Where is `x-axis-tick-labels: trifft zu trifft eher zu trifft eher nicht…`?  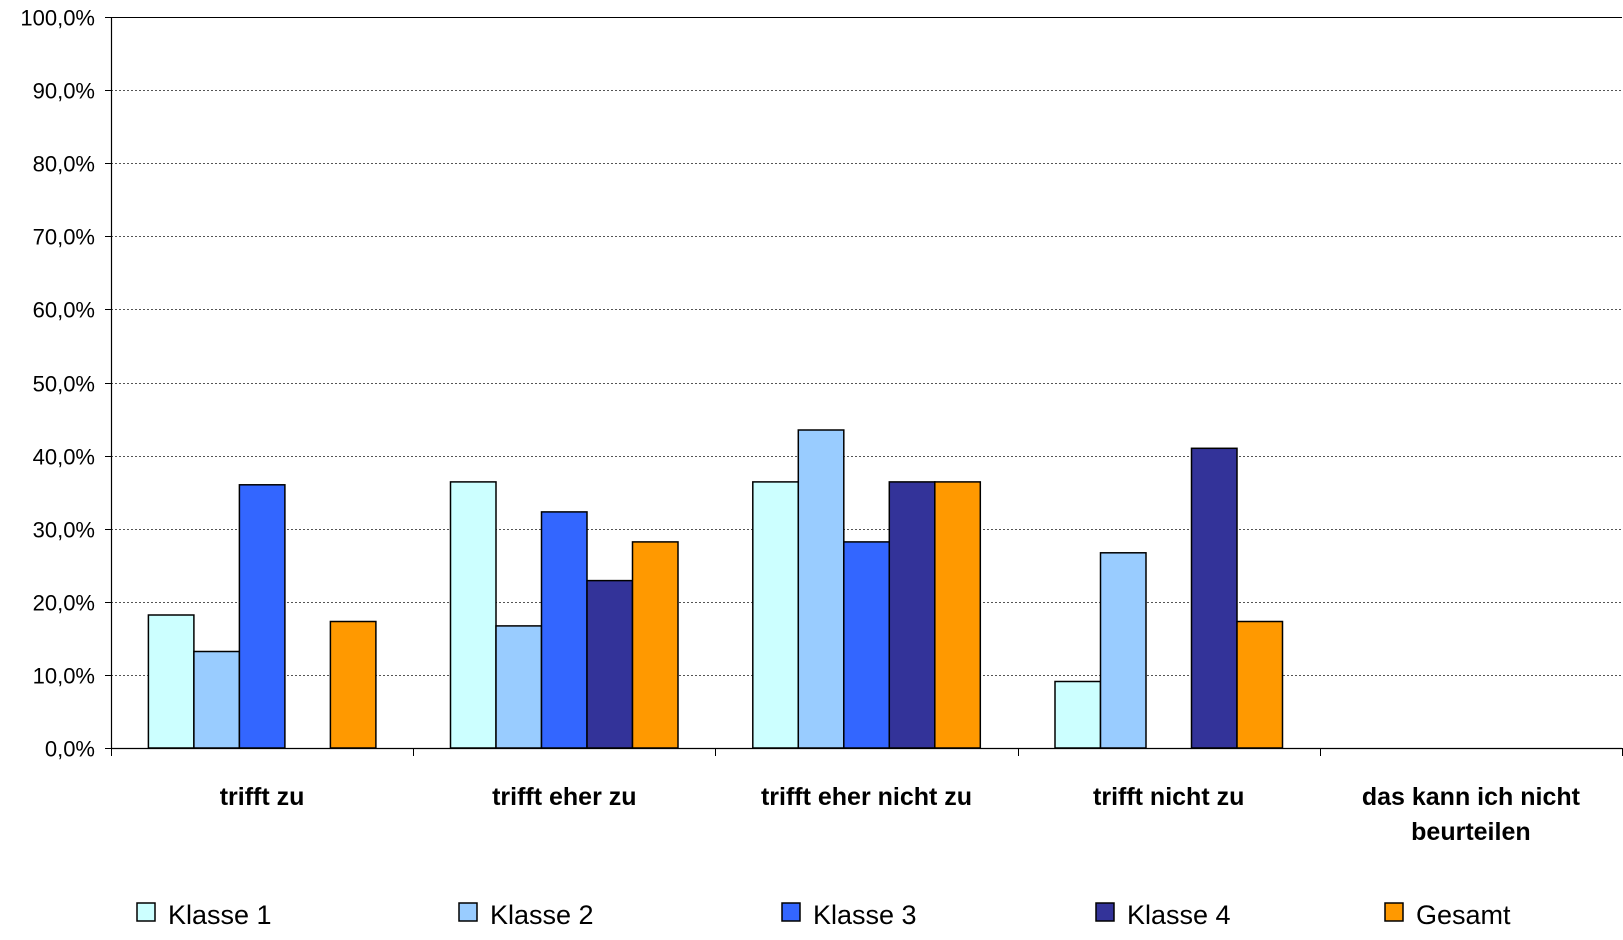
x-axis-tick-labels: trifft zu trifft eher zu trifft eher nicht… is located at coordinates (900, 814).